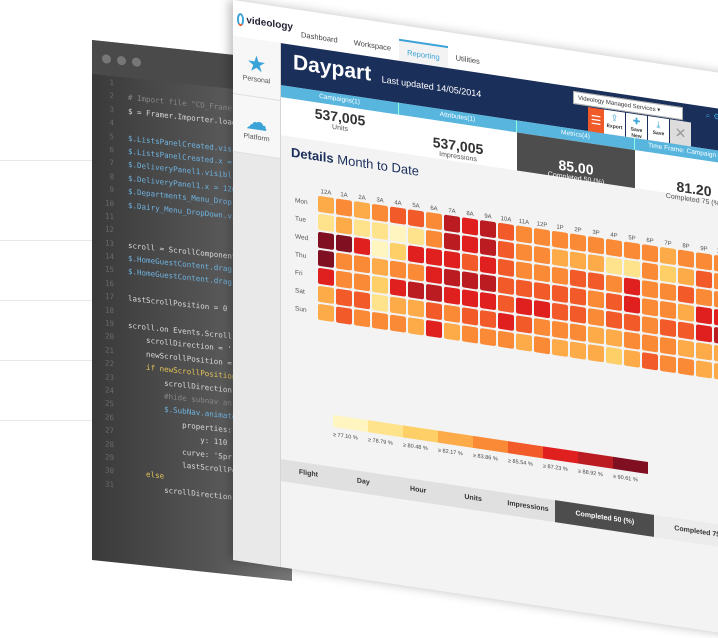 This screenshot has height=638, width=718. I want to click on save-new-button: ✚ Save New, so click(636, 126).